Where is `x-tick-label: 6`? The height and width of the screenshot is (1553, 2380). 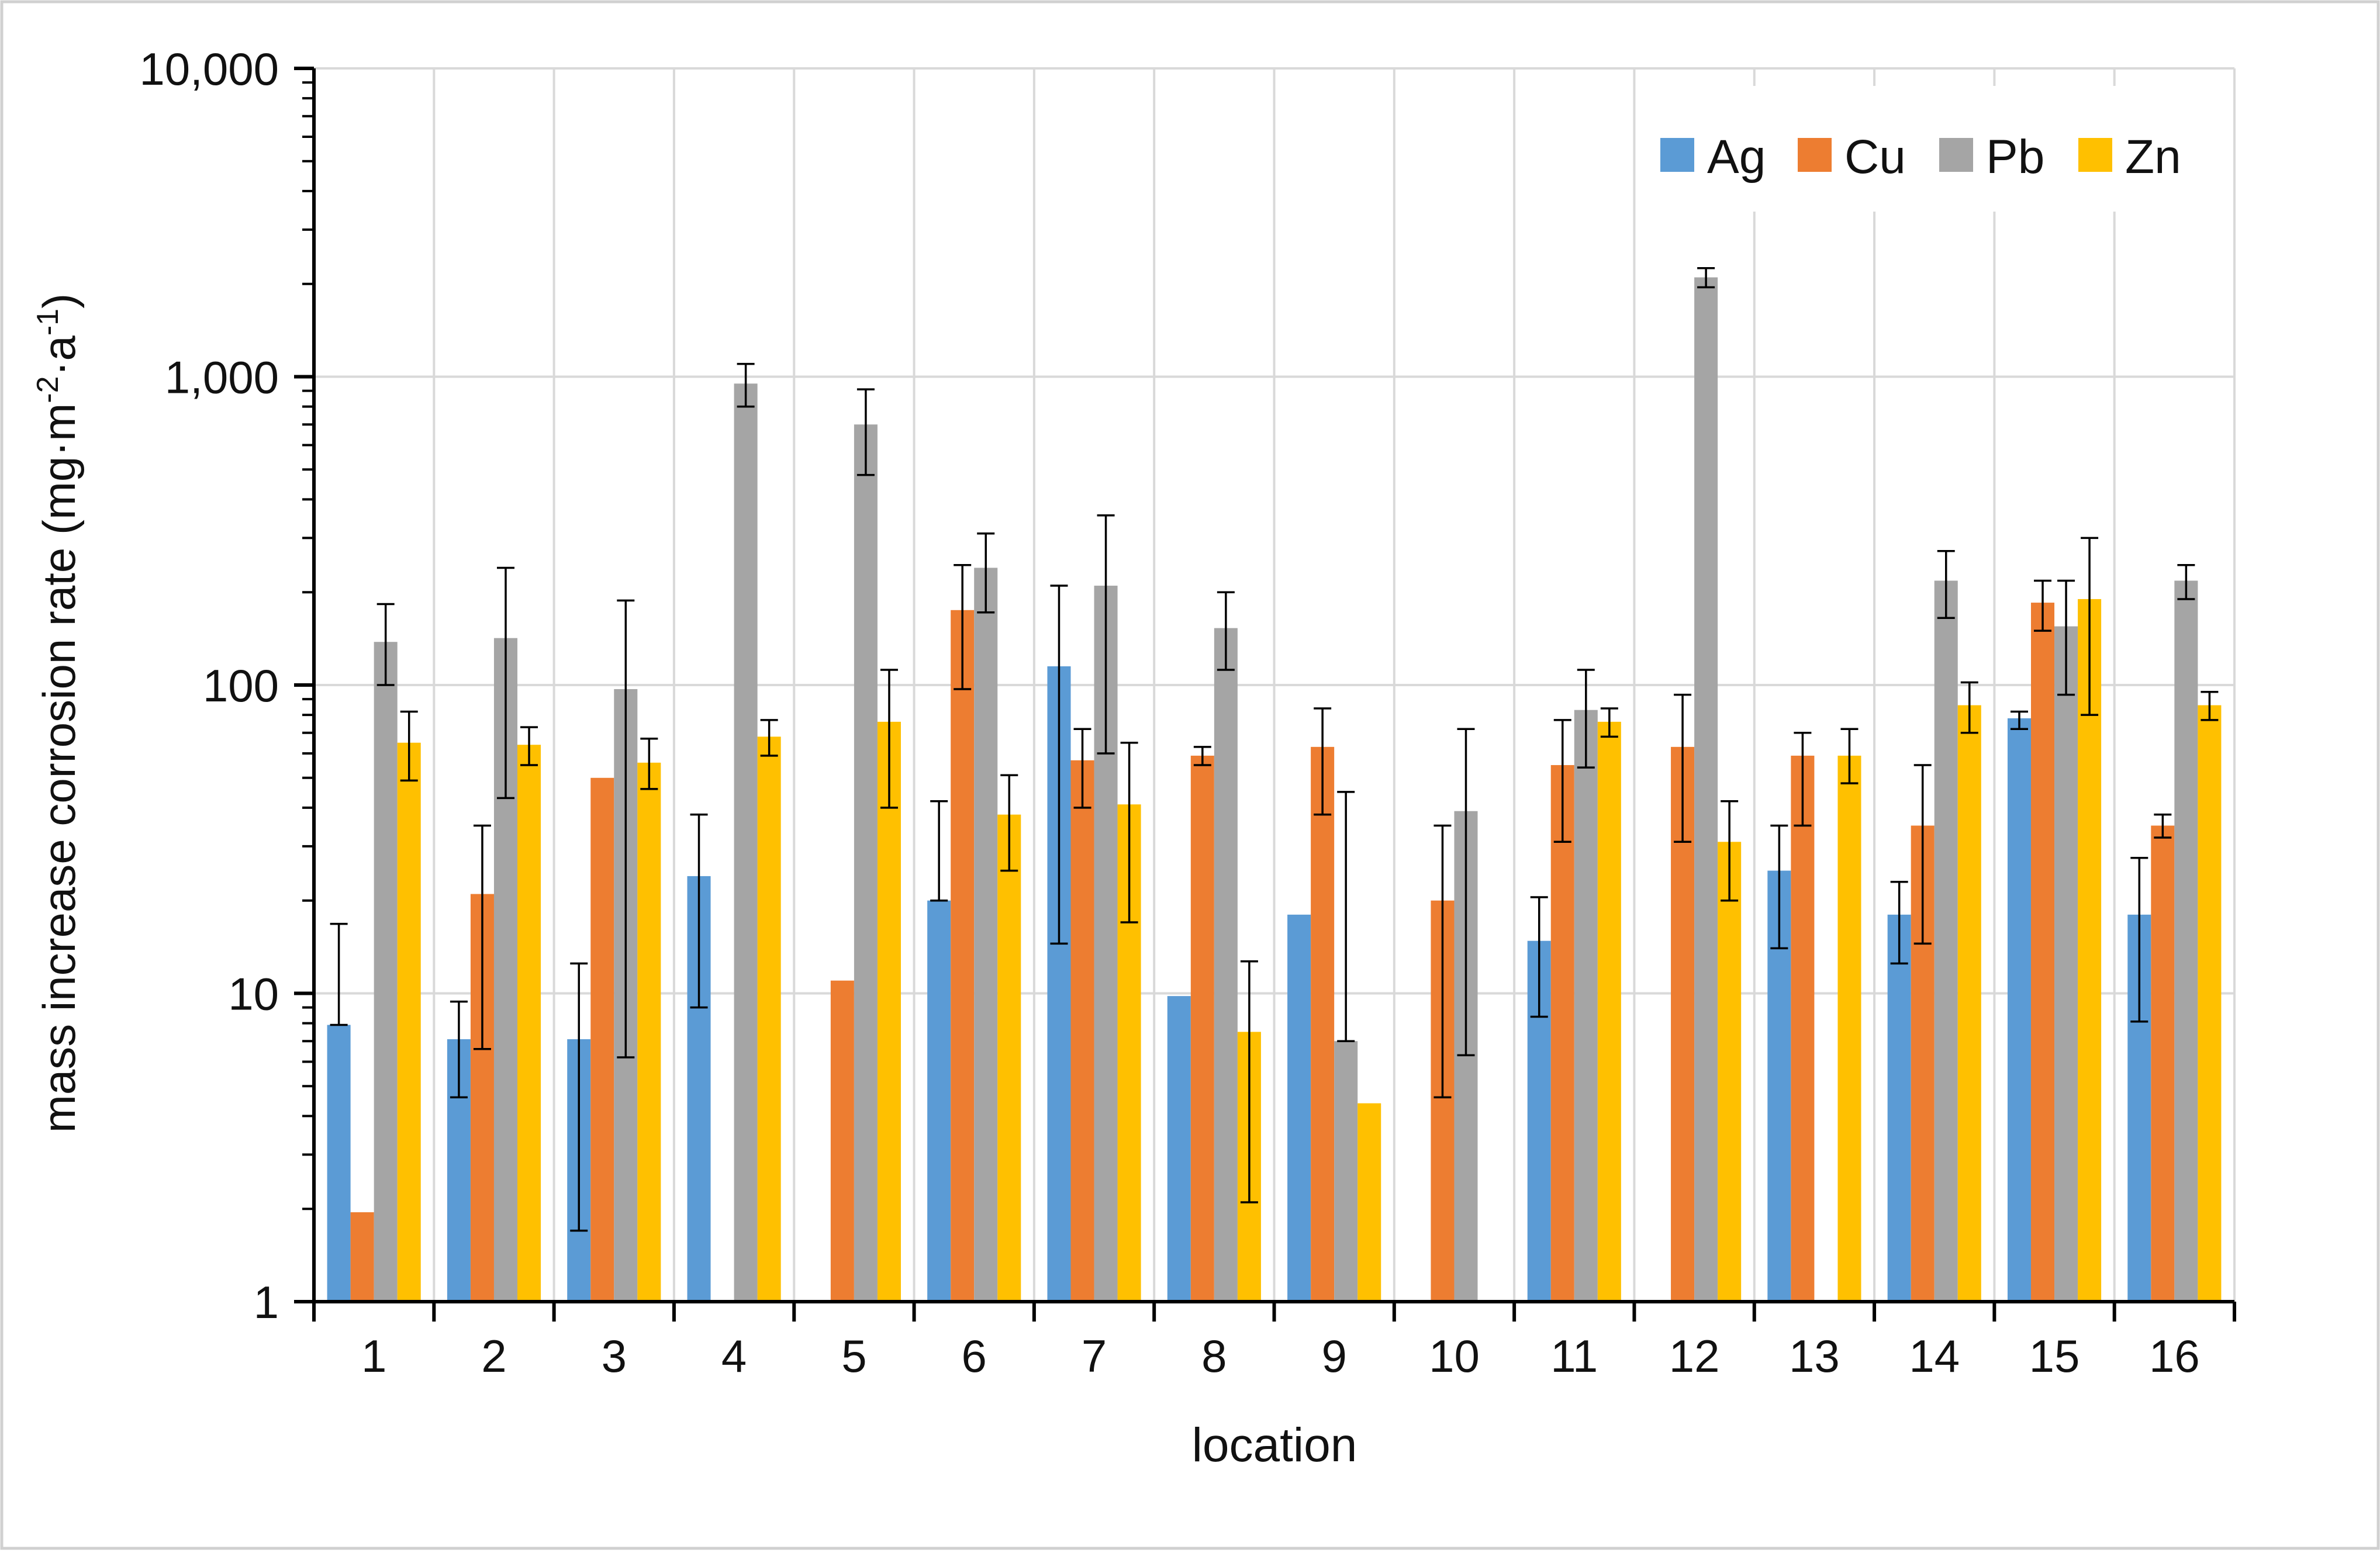 x-tick-label: 6 is located at coordinates (974, 1356).